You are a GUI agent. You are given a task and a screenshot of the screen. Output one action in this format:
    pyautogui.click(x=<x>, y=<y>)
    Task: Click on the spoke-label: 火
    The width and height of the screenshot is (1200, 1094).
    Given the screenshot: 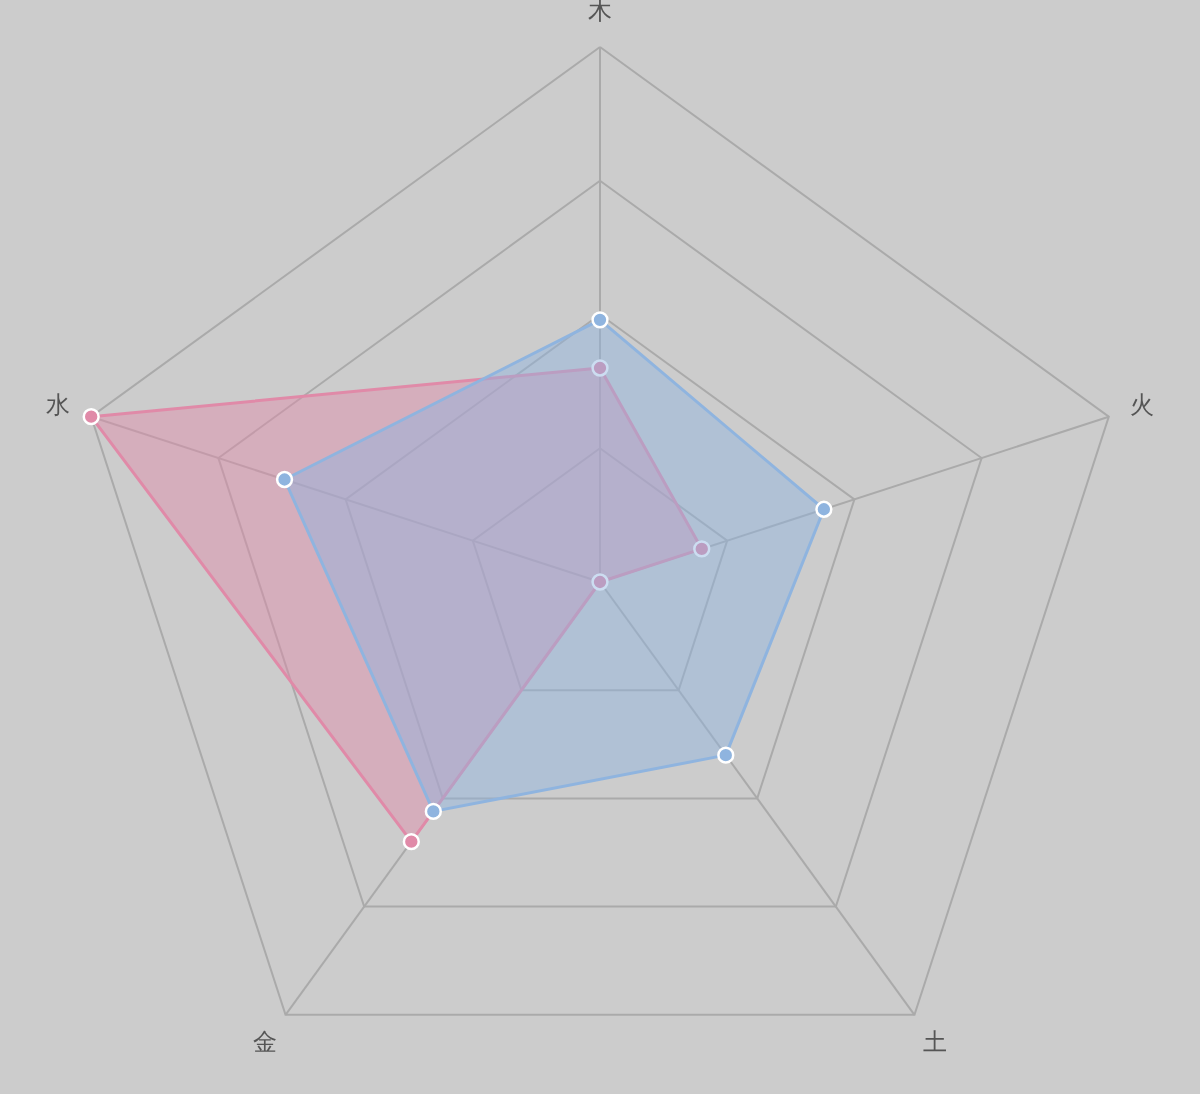 What is the action you would take?
    pyautogui.click(x=1141, y=404)
    